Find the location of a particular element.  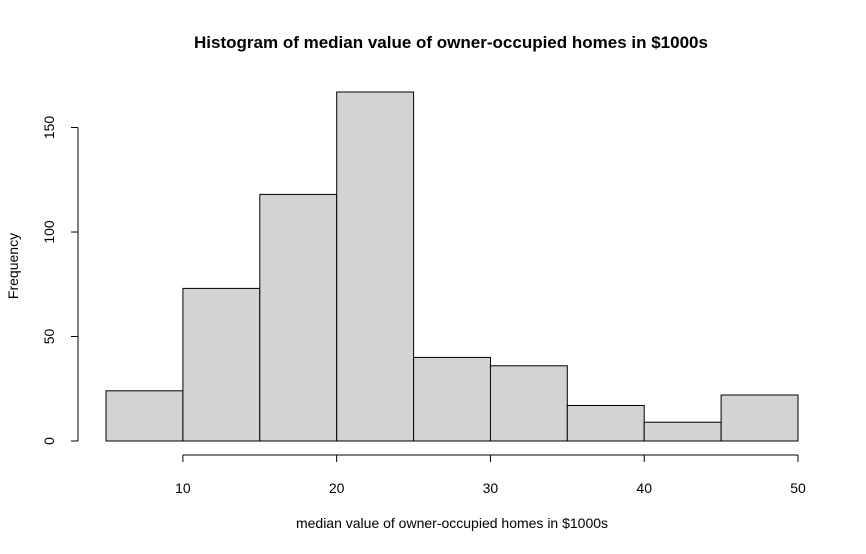

x-tick-label: 40 is located at coordinates (644, 488).